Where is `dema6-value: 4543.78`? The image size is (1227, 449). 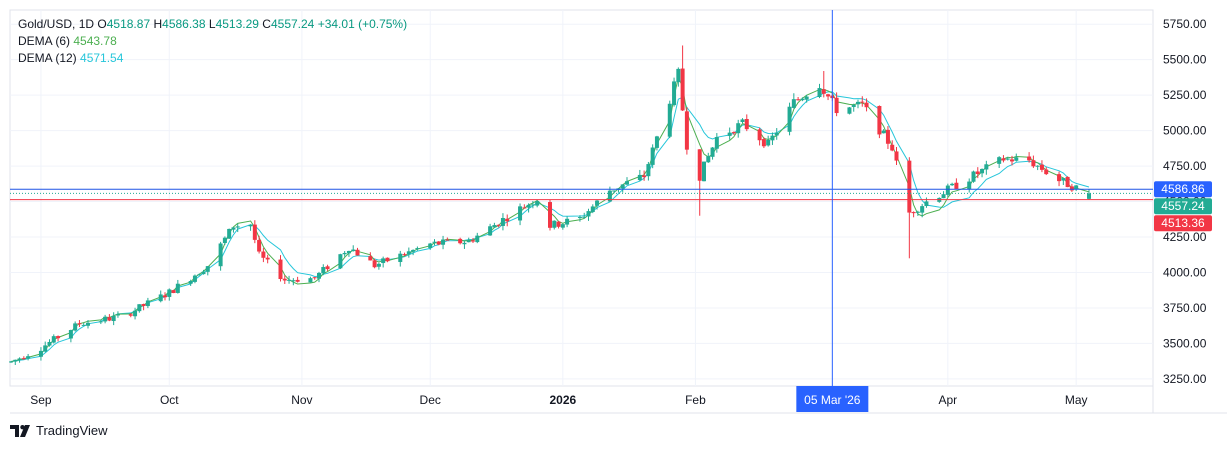
dema6-value: 4543.78 is located at coordinates (95, 41).